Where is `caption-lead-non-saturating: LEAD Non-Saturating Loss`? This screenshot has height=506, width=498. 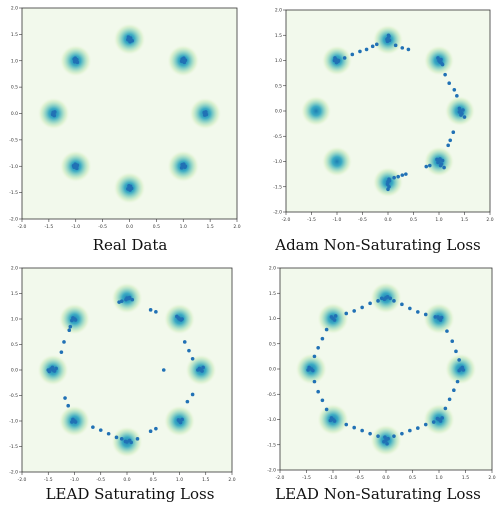 caption-lead-non-saturating: LEAD Non-Saturating Loss is located at coordinates (378, 494).